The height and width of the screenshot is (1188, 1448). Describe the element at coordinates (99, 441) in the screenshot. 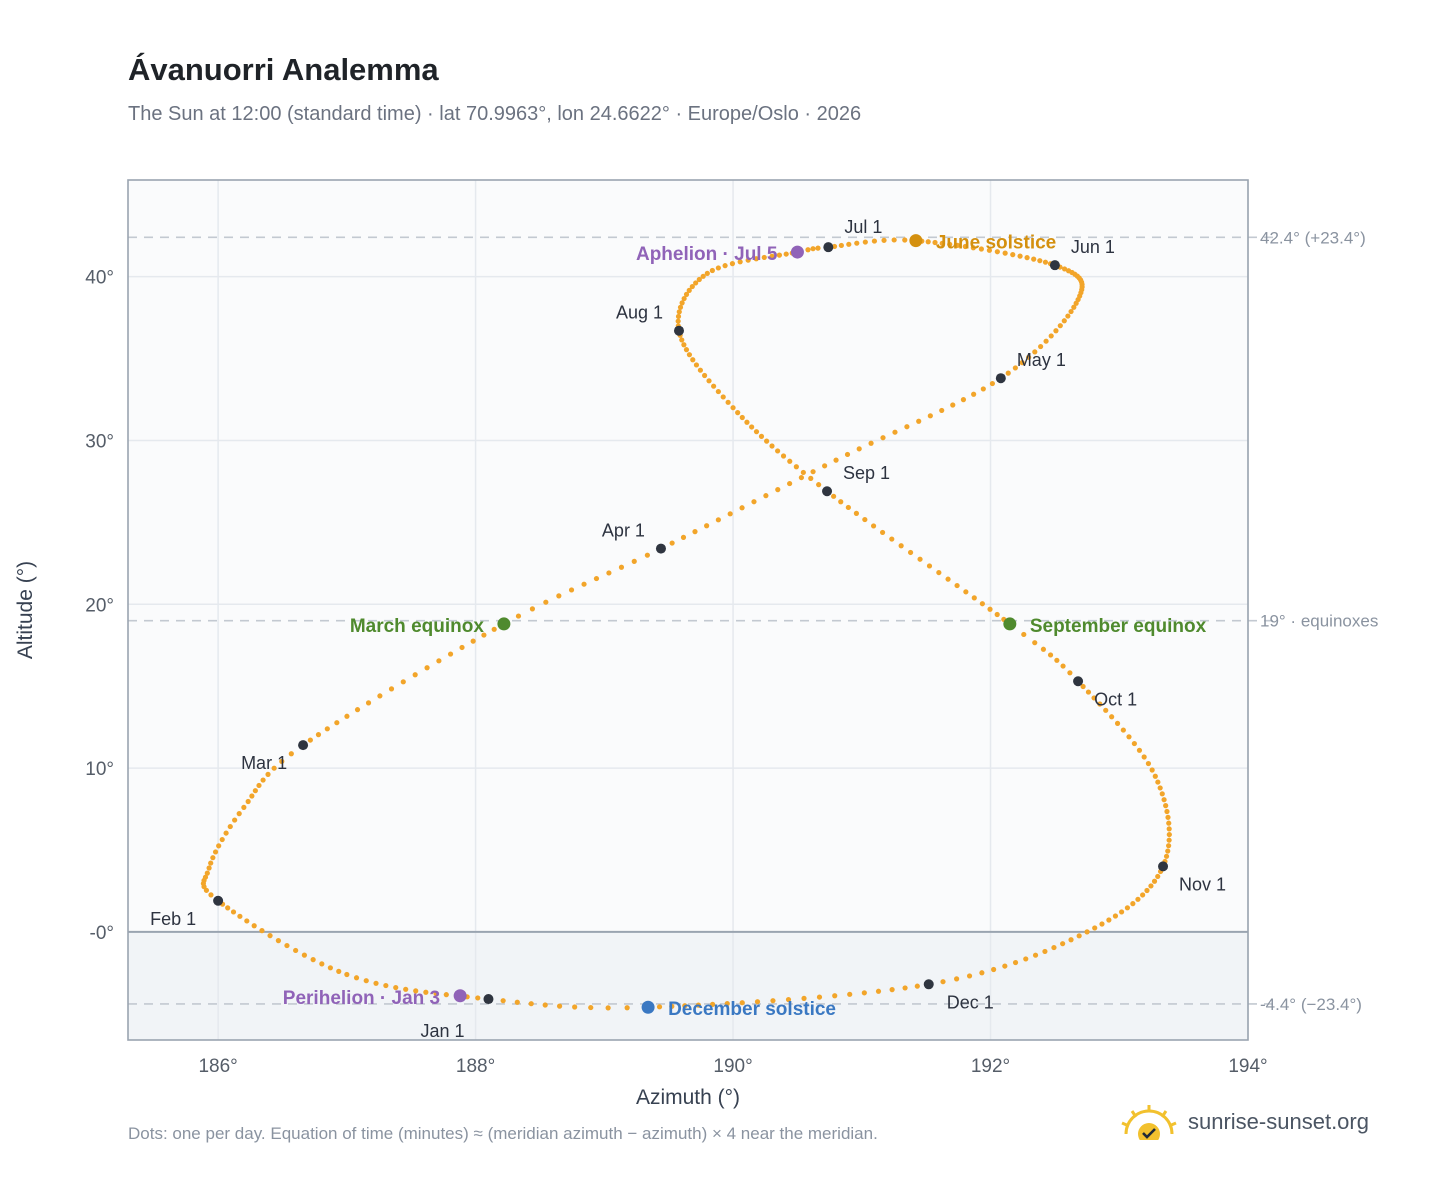

I see `y-tick-label: 30°` at that location.